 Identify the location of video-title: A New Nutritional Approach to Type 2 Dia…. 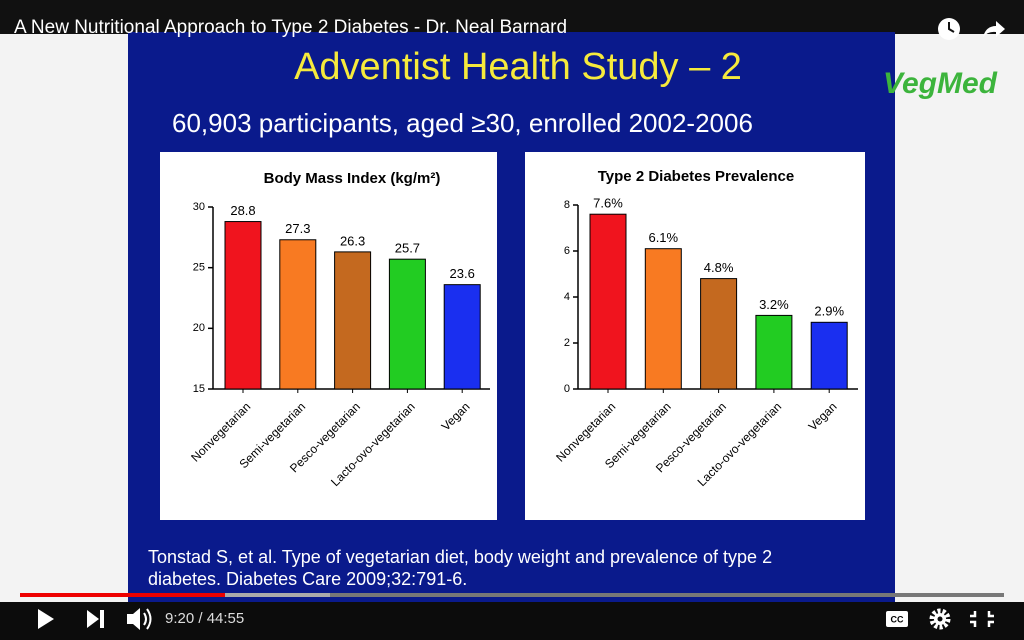
(290, 27).